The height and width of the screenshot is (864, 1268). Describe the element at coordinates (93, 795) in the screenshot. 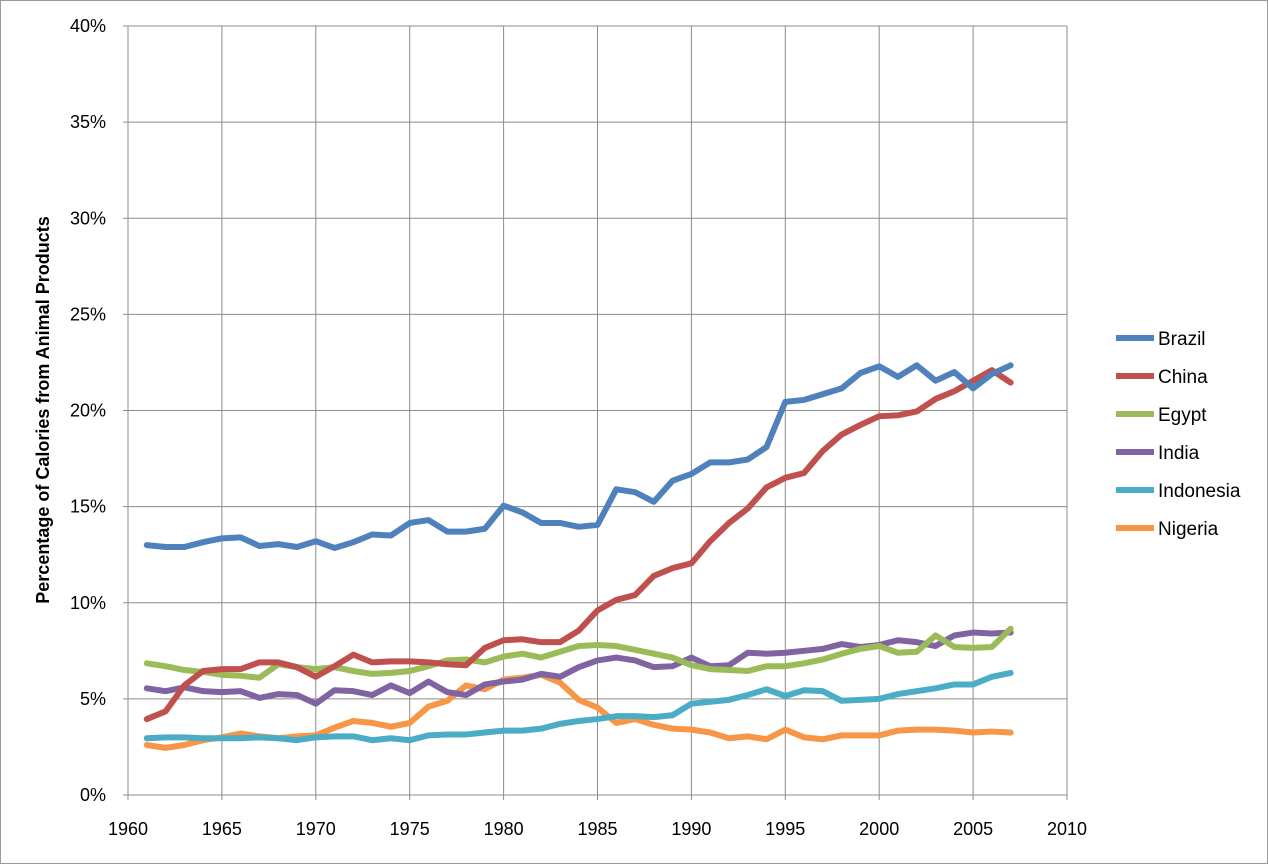

I see `y-tick-label: 0%` at that location.